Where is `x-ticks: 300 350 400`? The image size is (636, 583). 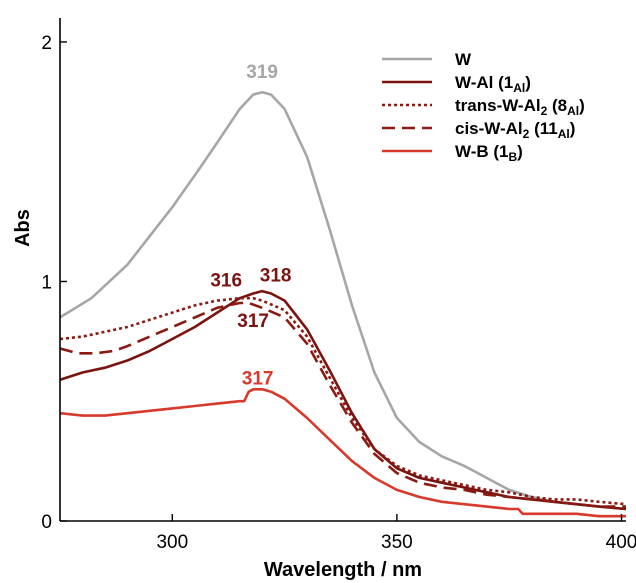 x-ticks: 300 350 400 is located at coordinates (396, 533).